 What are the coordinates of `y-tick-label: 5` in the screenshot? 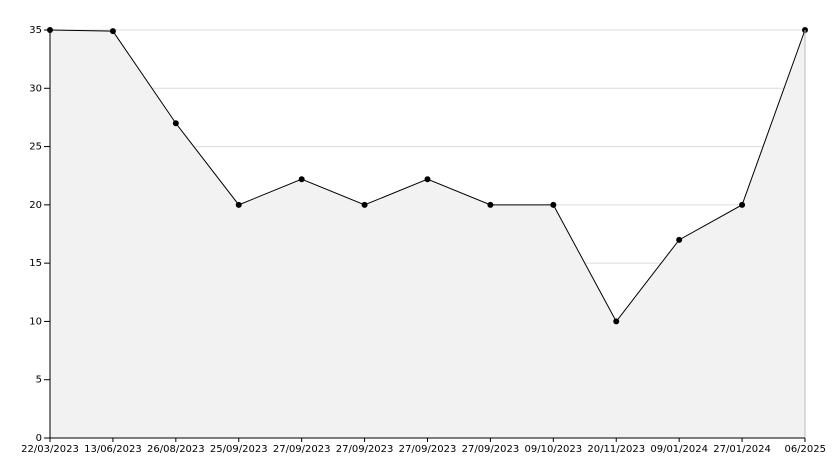 It's located at (39, 380).